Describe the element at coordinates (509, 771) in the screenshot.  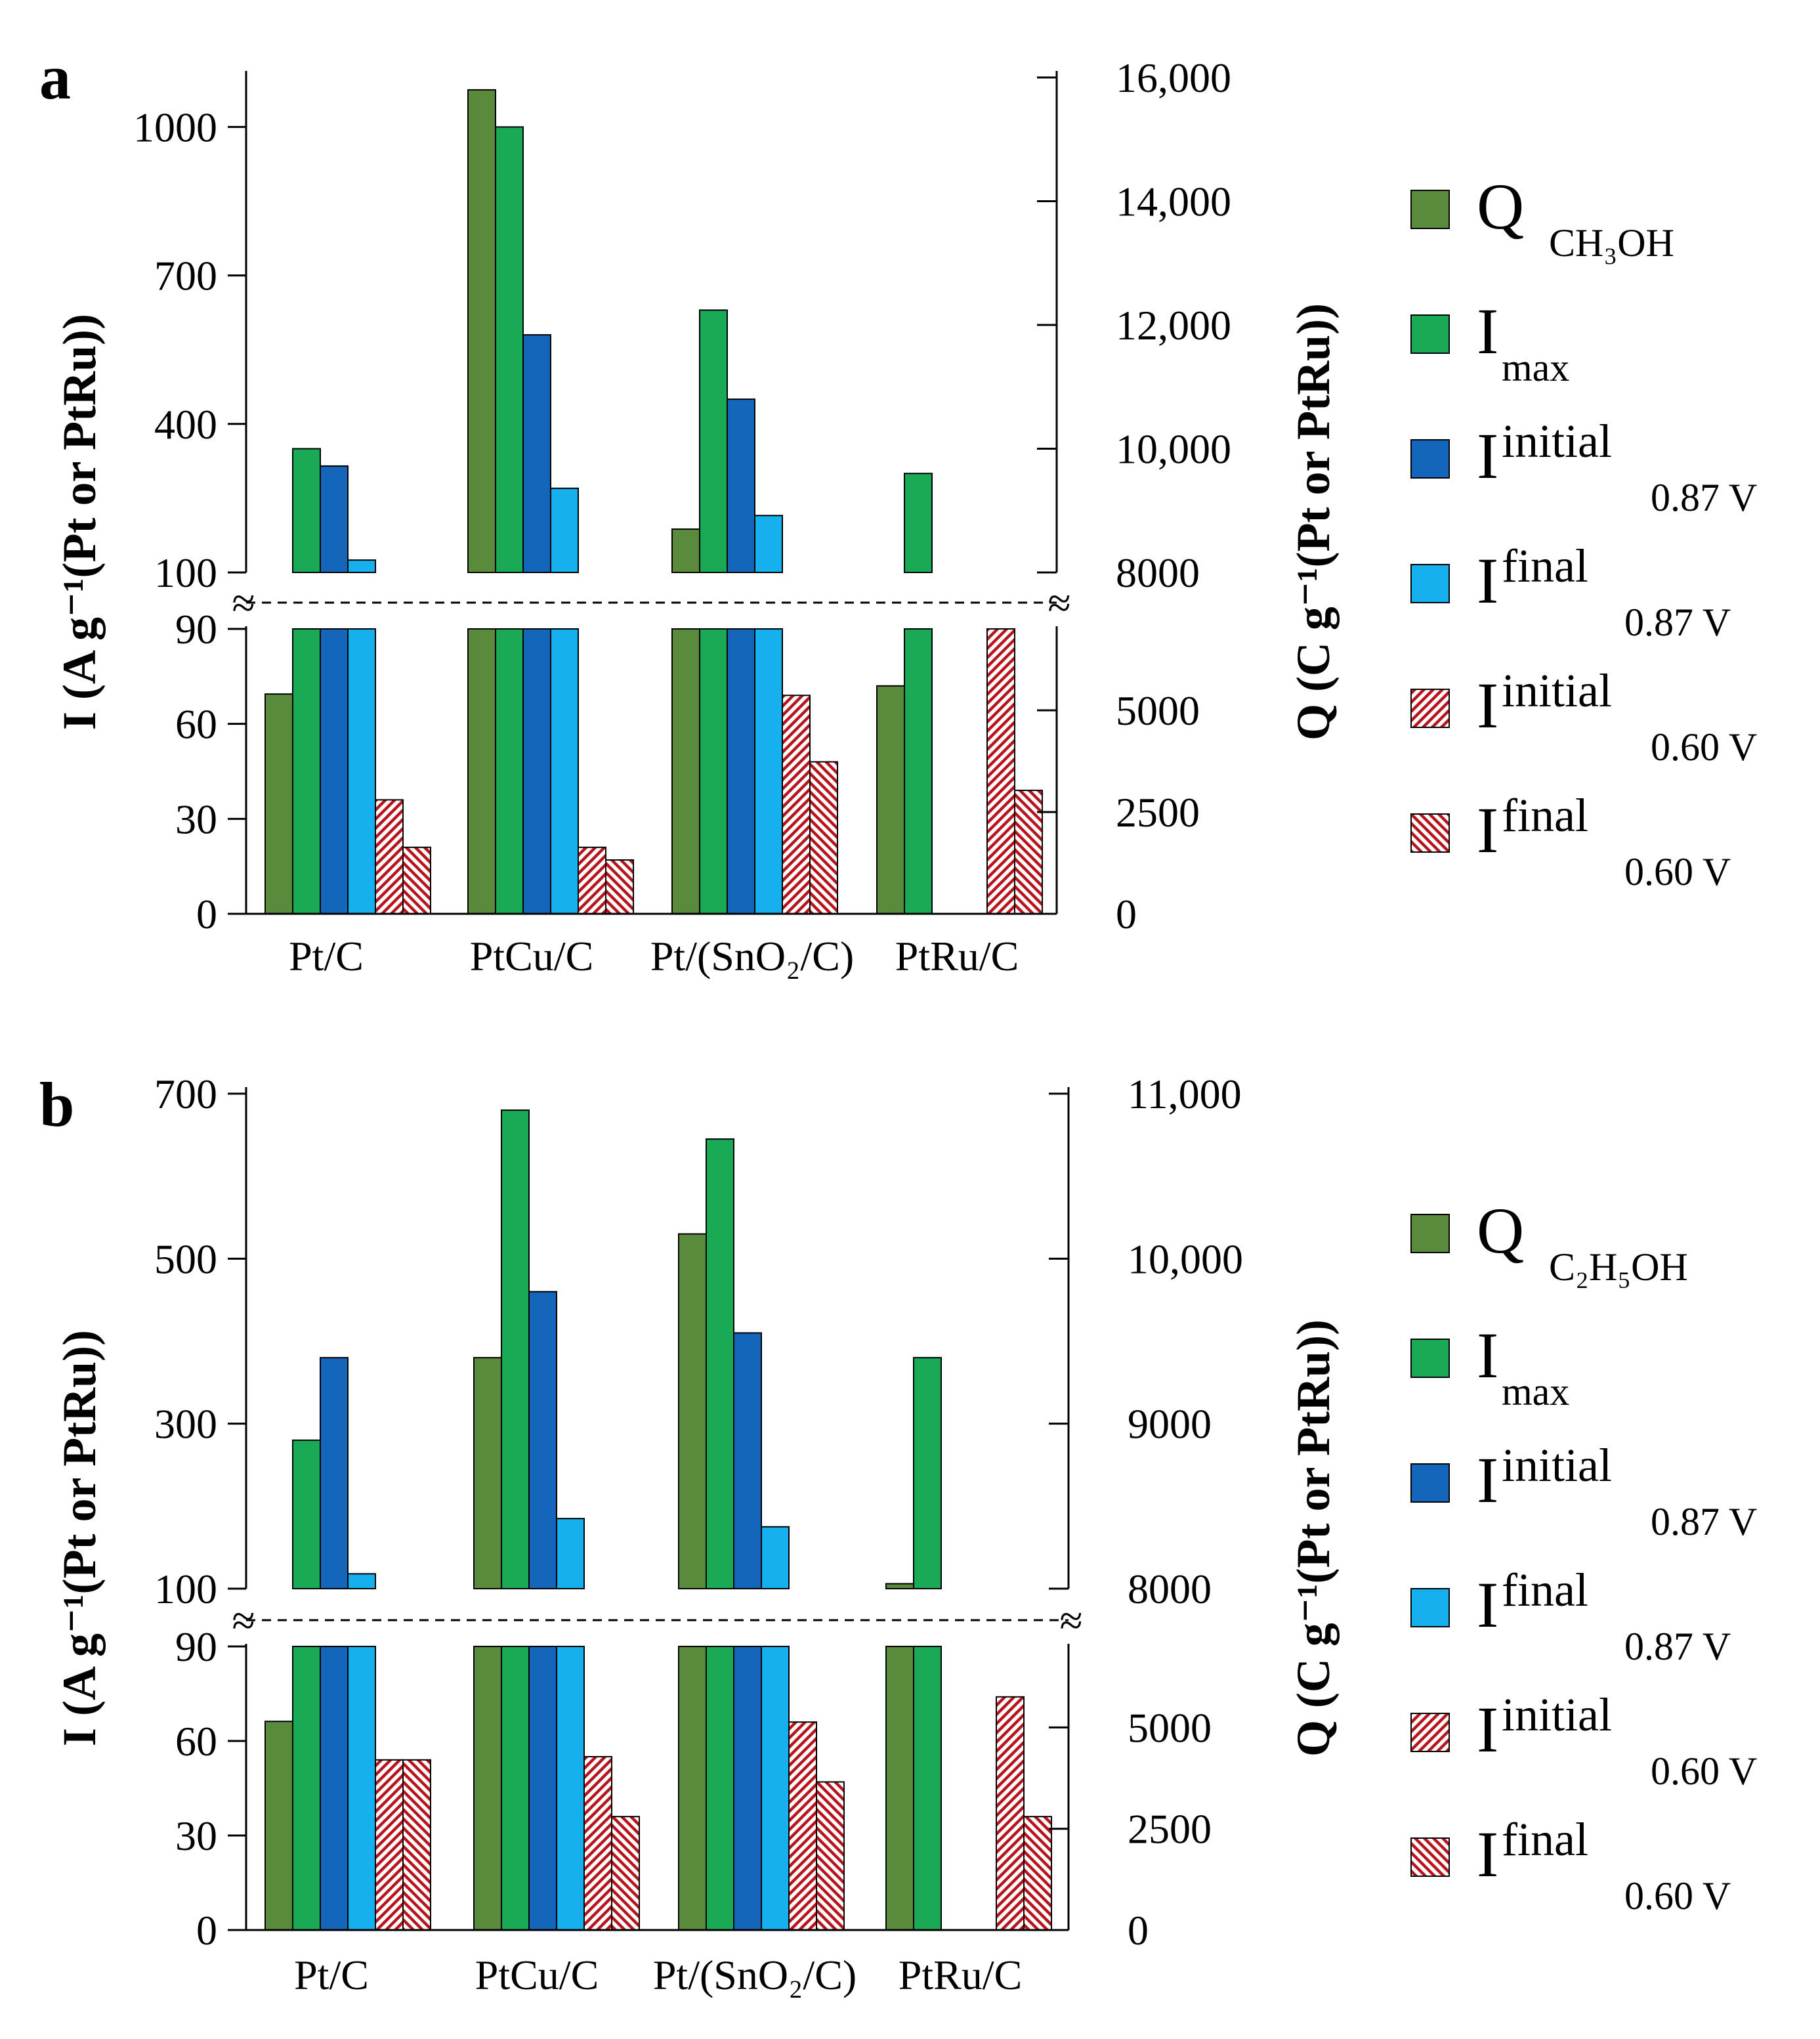
I see `bar-imax-1-lower` at that location.